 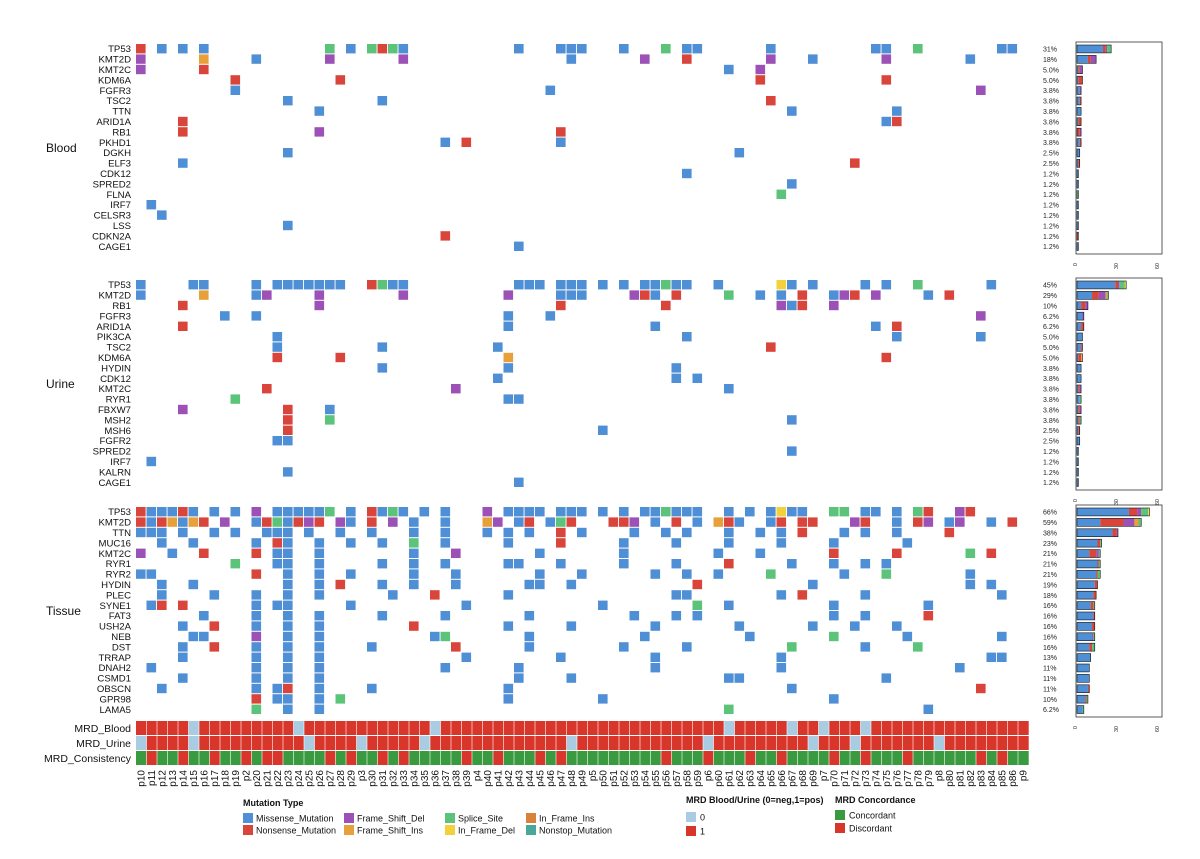 I want to click on sample-label: p57, so click(x=677, y=778).